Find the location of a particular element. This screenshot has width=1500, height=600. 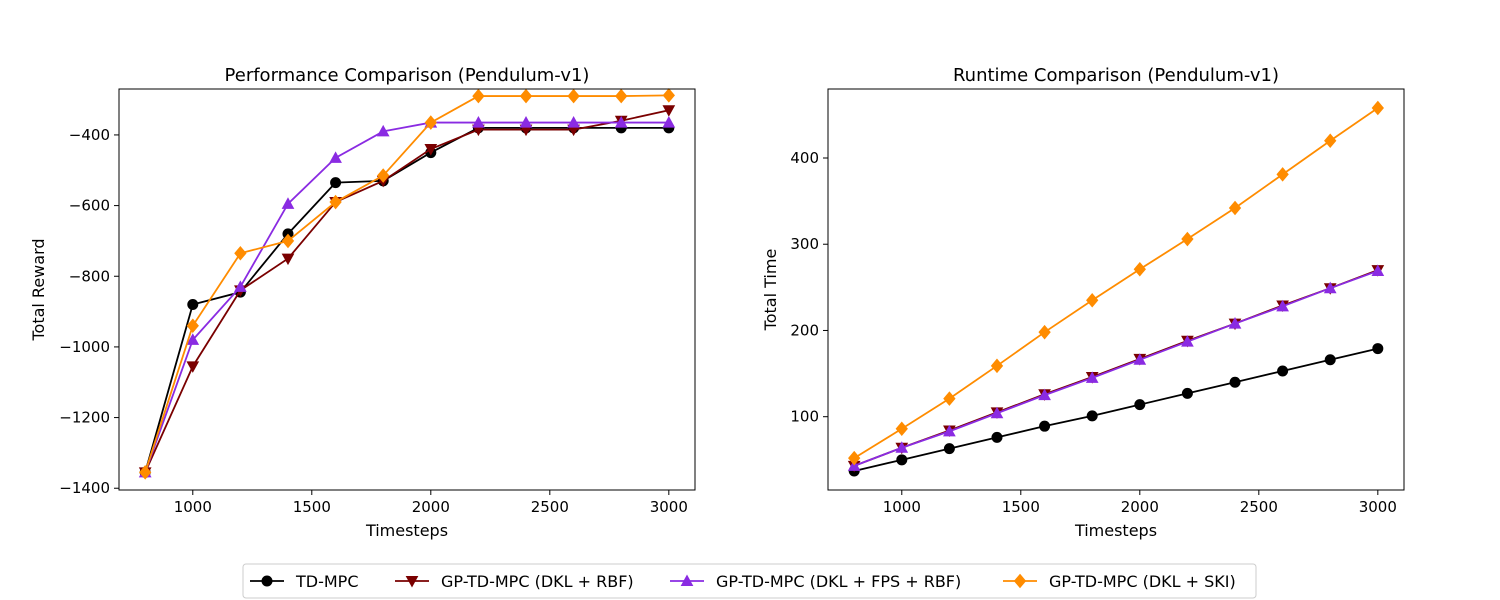

y-tick-label: −800 is located at coordinates (89, 276).